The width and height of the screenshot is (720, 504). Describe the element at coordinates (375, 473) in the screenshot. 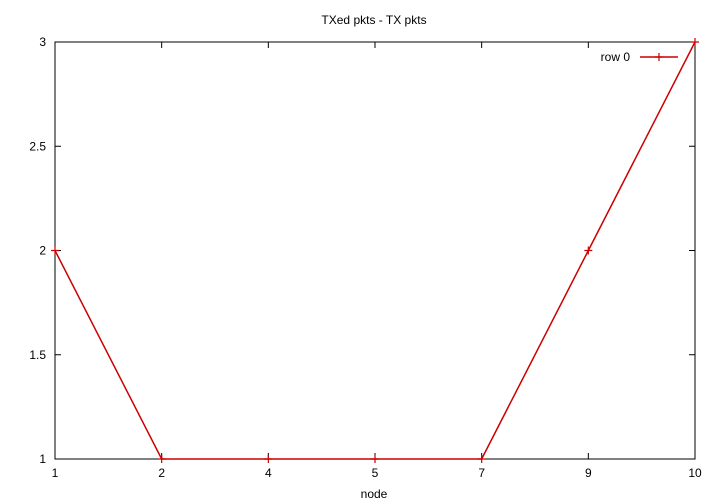

I see `x-tick-label: 5` at that location.